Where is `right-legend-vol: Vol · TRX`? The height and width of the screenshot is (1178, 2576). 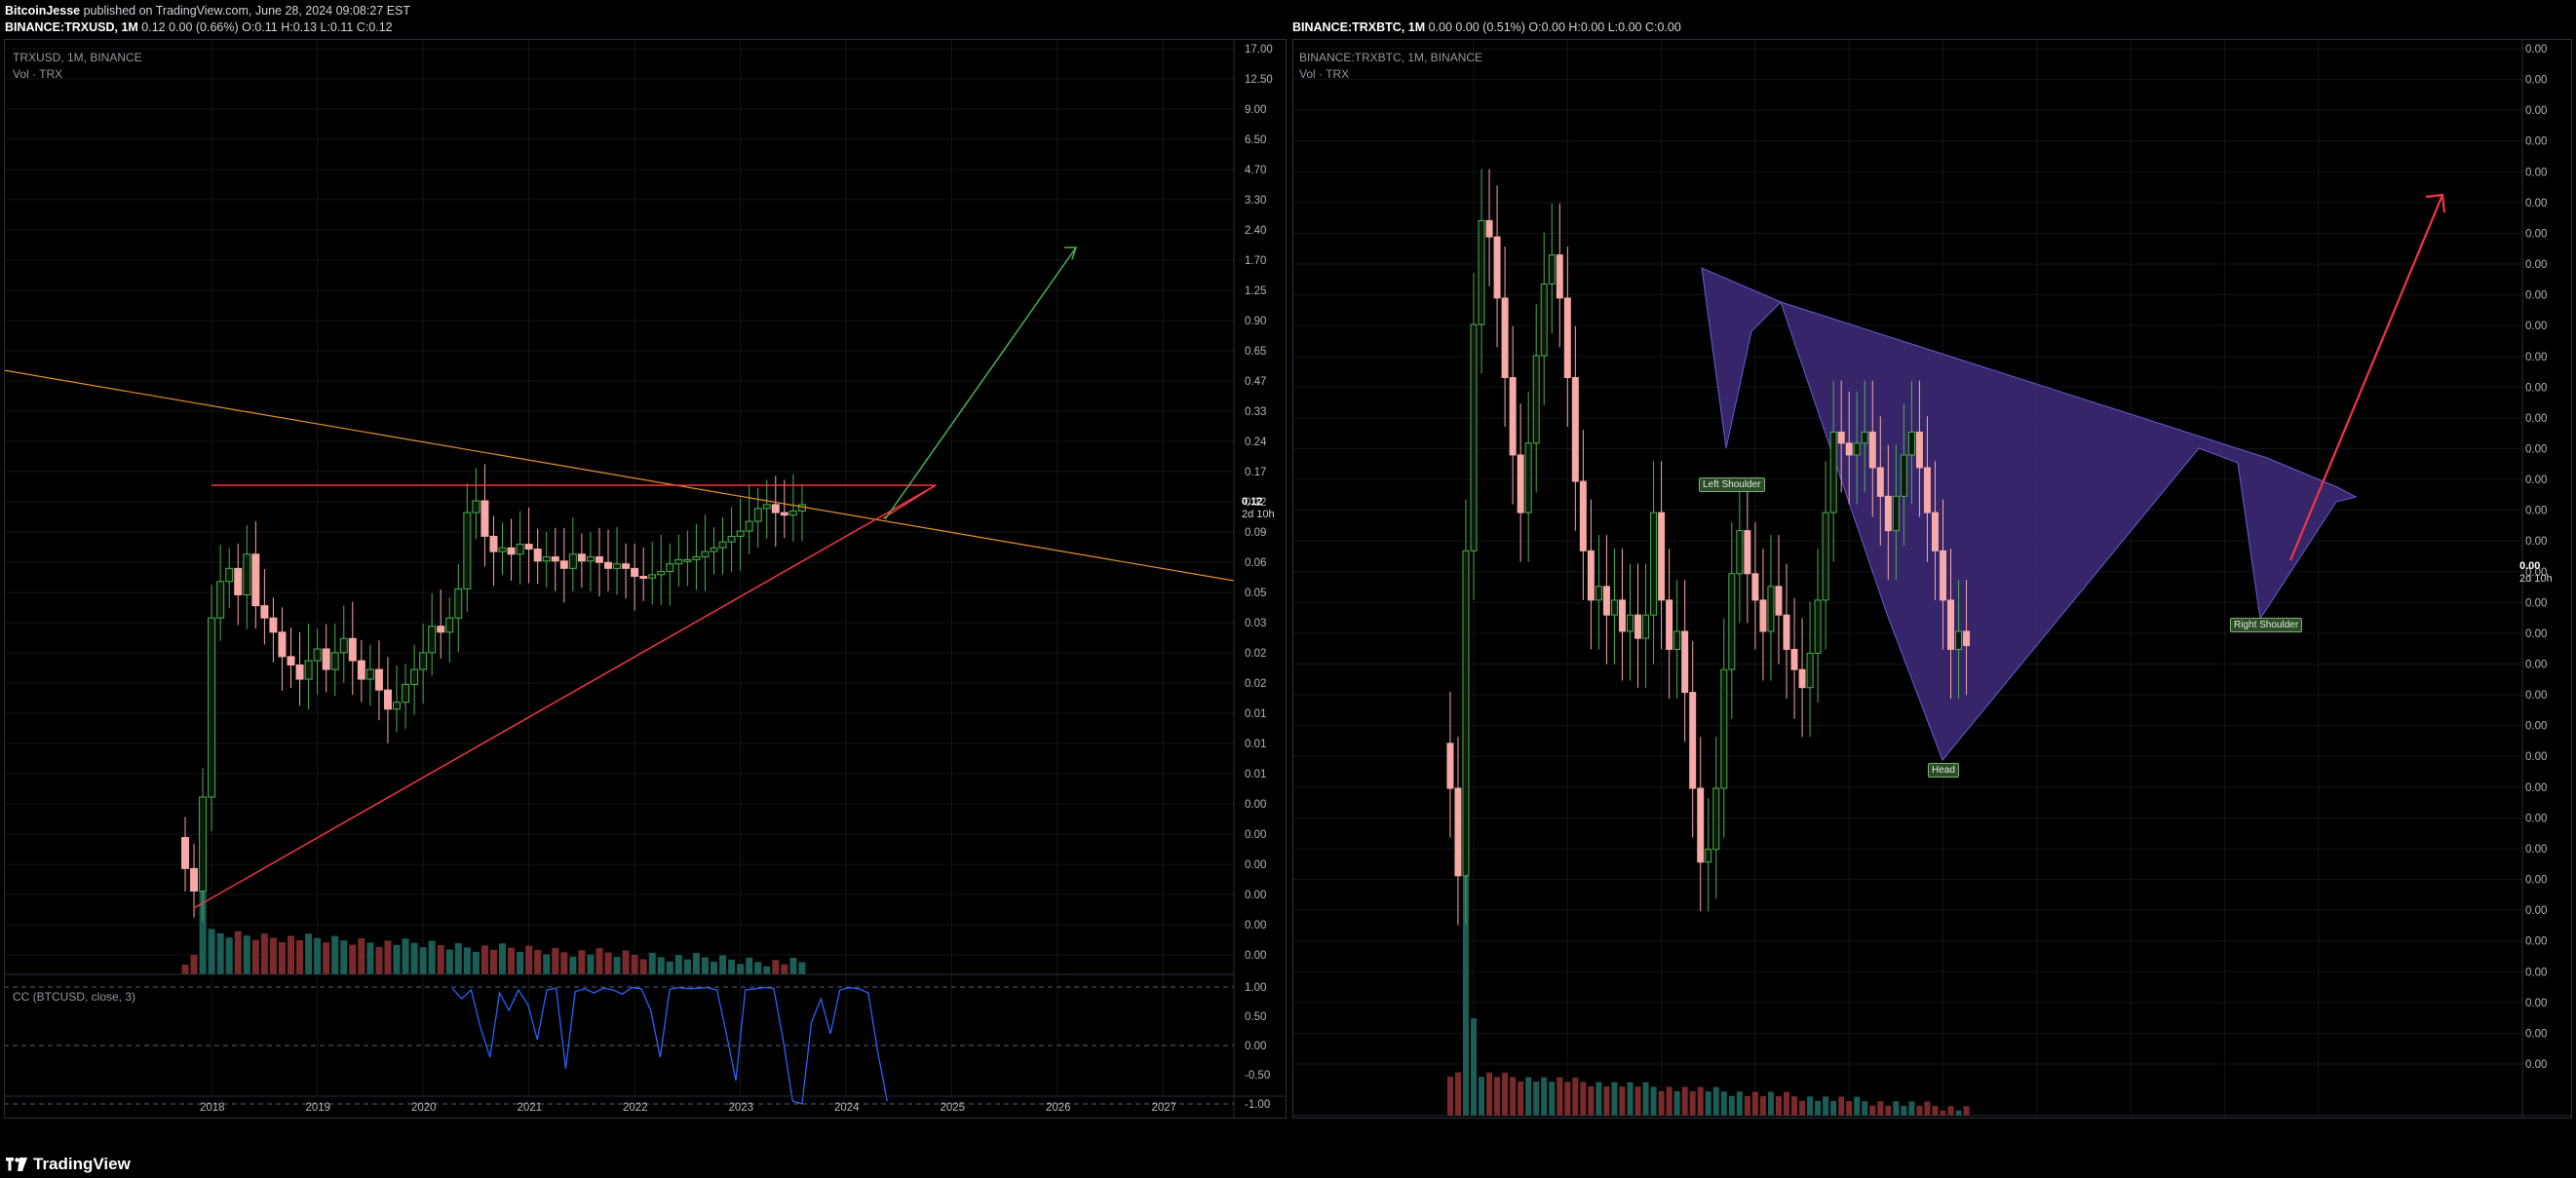 right-legend-vol: Vol · TRX is located at coordinates (1324, 74).